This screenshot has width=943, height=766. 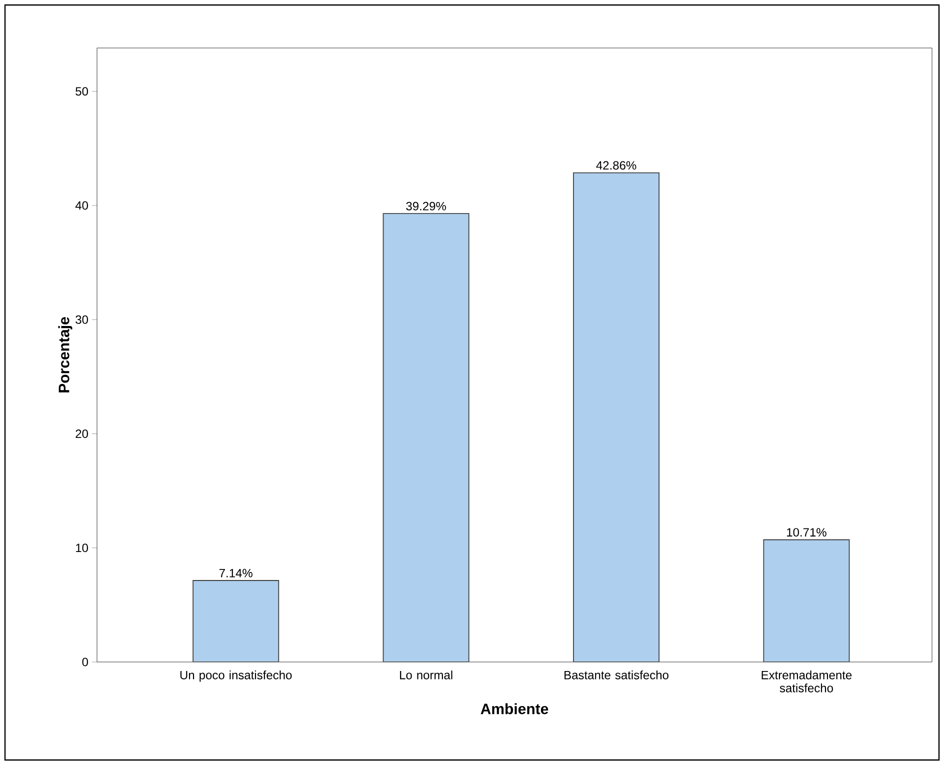 I want to click on y-tick-label: 30, so click(x=82, y=319).